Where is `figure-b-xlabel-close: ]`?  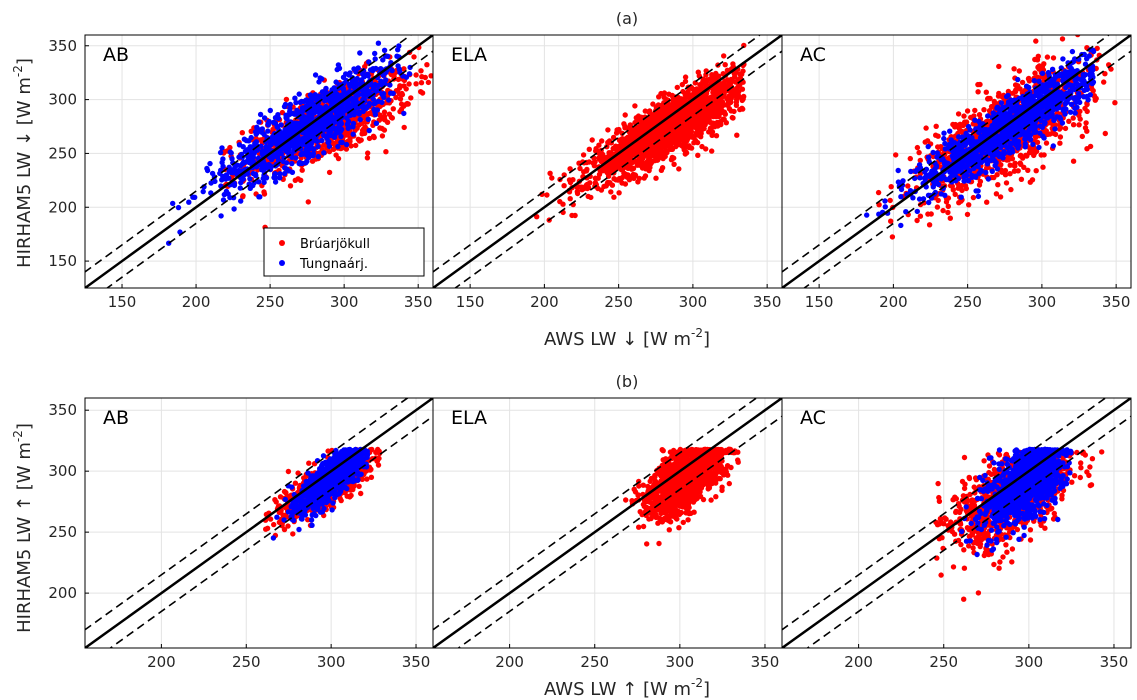 figure-b-xlabel-close: ] is located at coordinates (706, 689).